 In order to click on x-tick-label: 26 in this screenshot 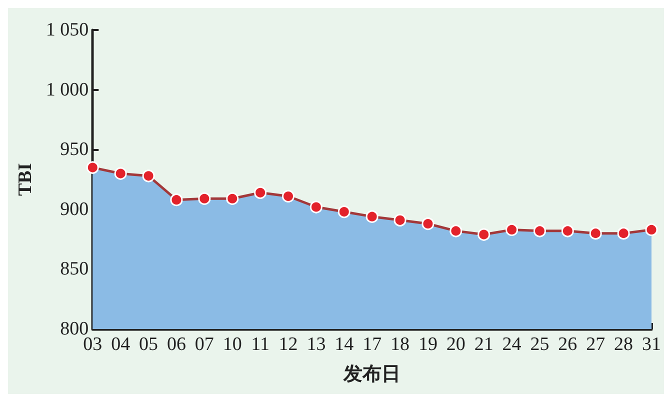, I will do `click(568, 344)`.